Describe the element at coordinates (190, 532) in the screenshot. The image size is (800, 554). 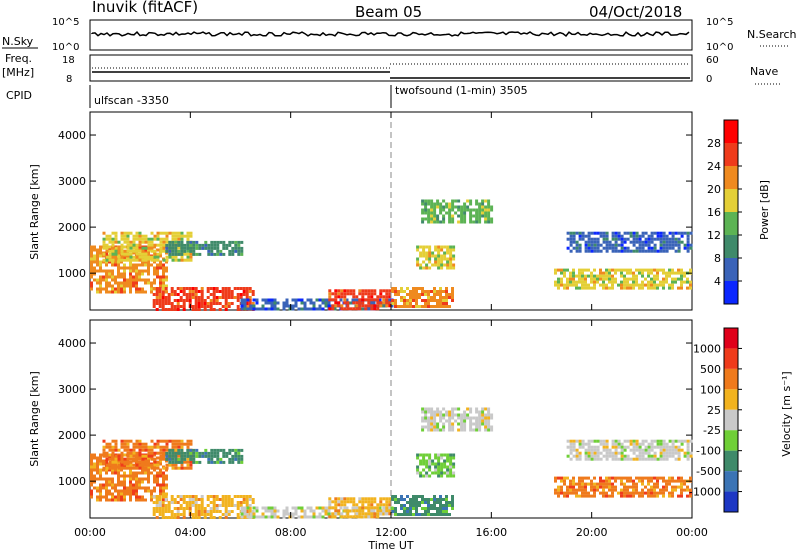
I see `time-tick-label: 04:00` at that location.